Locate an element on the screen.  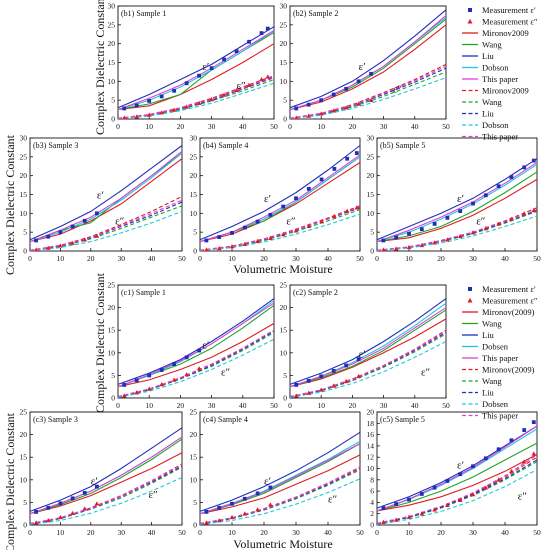
series-line-mironov2009-solid is located at coordinates (106, 200).